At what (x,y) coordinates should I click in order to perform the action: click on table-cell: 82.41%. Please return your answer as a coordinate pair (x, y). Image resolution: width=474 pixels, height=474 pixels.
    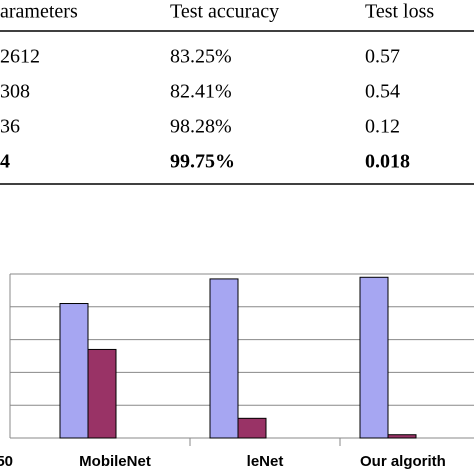
    Looking at the image, I should click on (201, 92).